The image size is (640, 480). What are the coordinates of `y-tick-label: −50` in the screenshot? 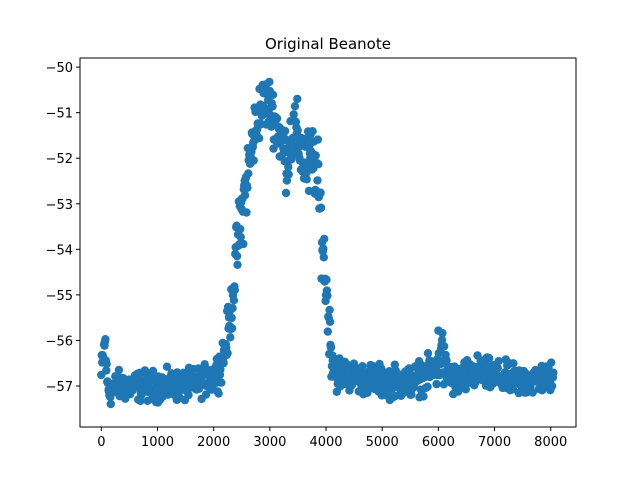 It's located at (59, 68).